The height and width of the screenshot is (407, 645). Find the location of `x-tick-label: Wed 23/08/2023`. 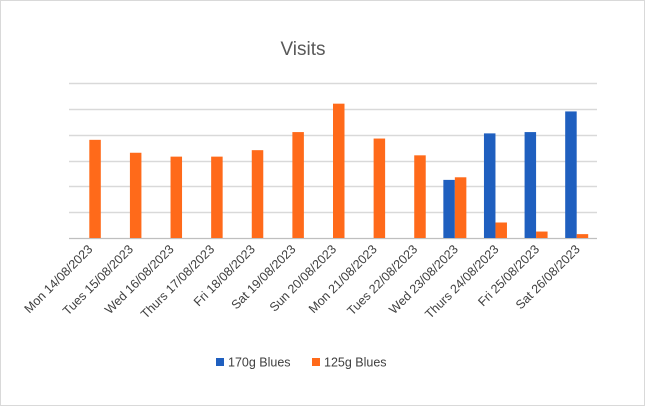

x-tick-label: Wed 23/08/2023 is located at coordinates (423, 279).